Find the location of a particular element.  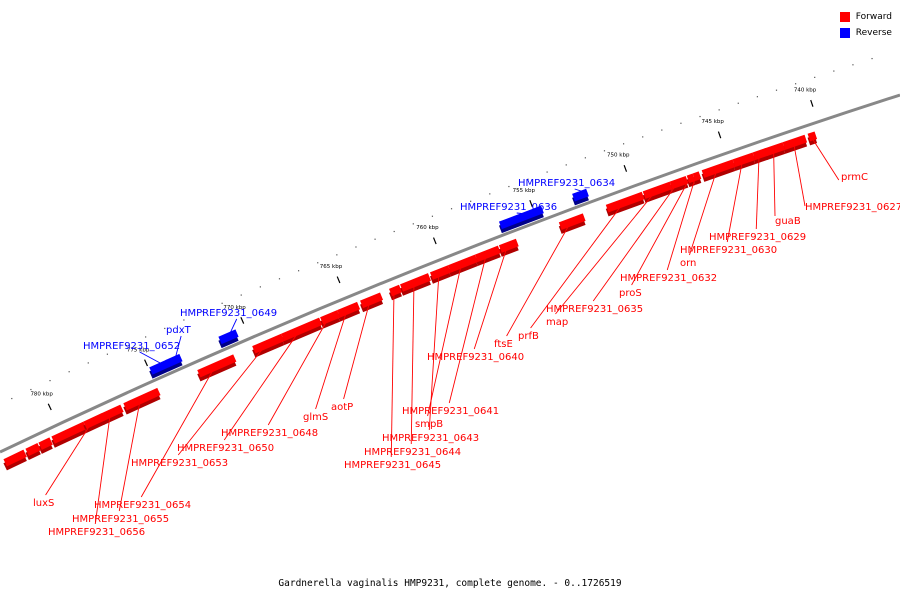

gene-hmpref9231_0656-leader is located at coordinates (102, 469).